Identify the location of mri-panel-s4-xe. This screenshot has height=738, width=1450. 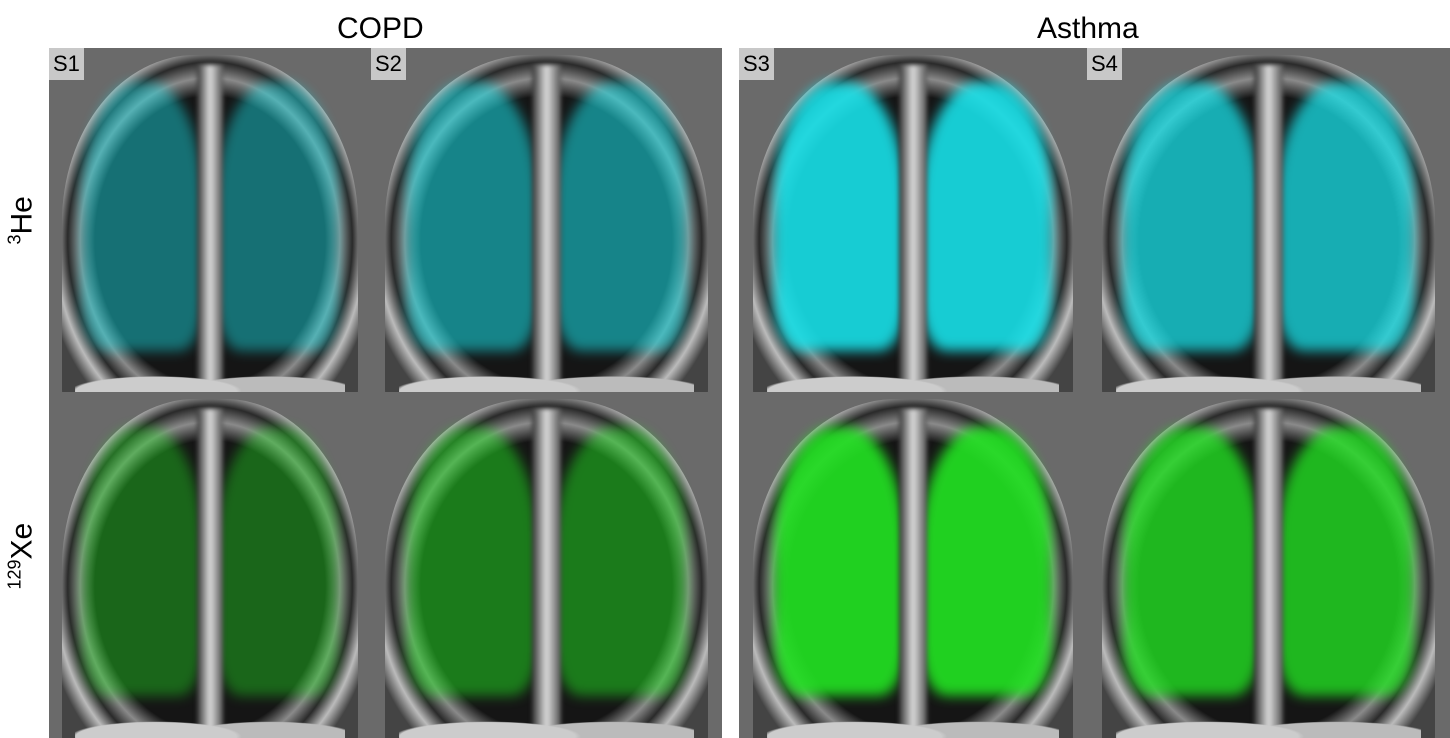
(1268, 565).